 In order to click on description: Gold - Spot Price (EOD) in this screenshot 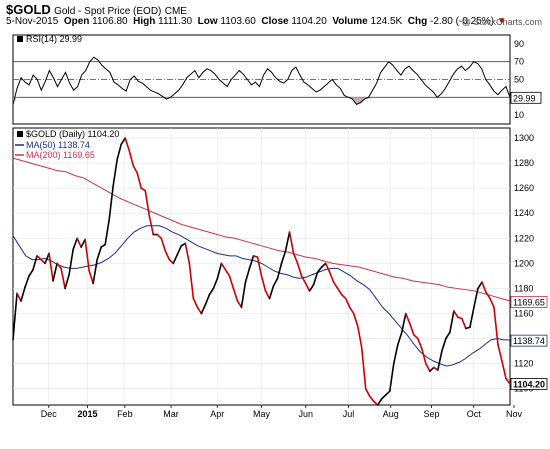, I will do `click(108, 11)`.